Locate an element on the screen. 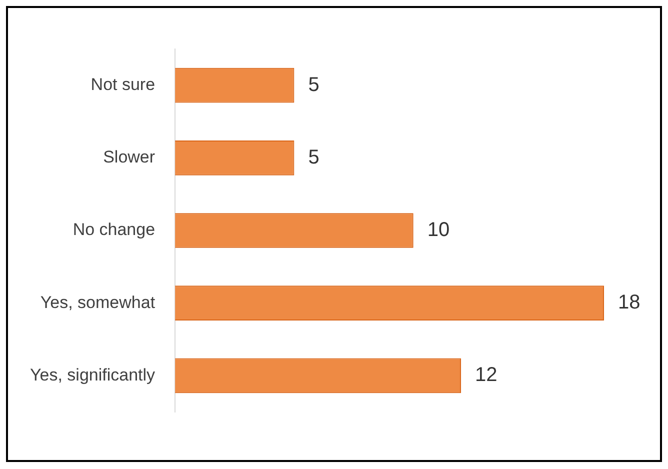  y-tick-label: Yes, somewhat is located at coordinates (98, 302).